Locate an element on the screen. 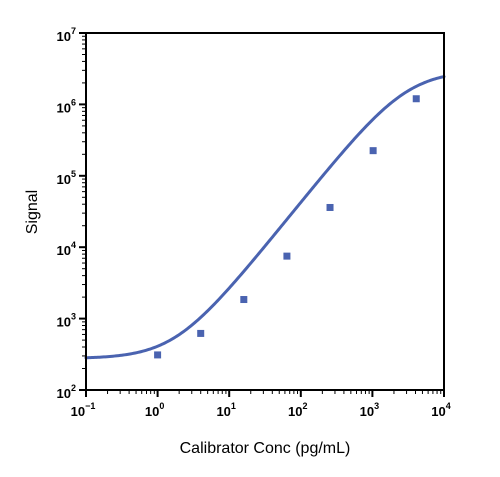 This screenshot has width=500, height=477. x-tick-label: 10³ is located at coordinates (369, 410).